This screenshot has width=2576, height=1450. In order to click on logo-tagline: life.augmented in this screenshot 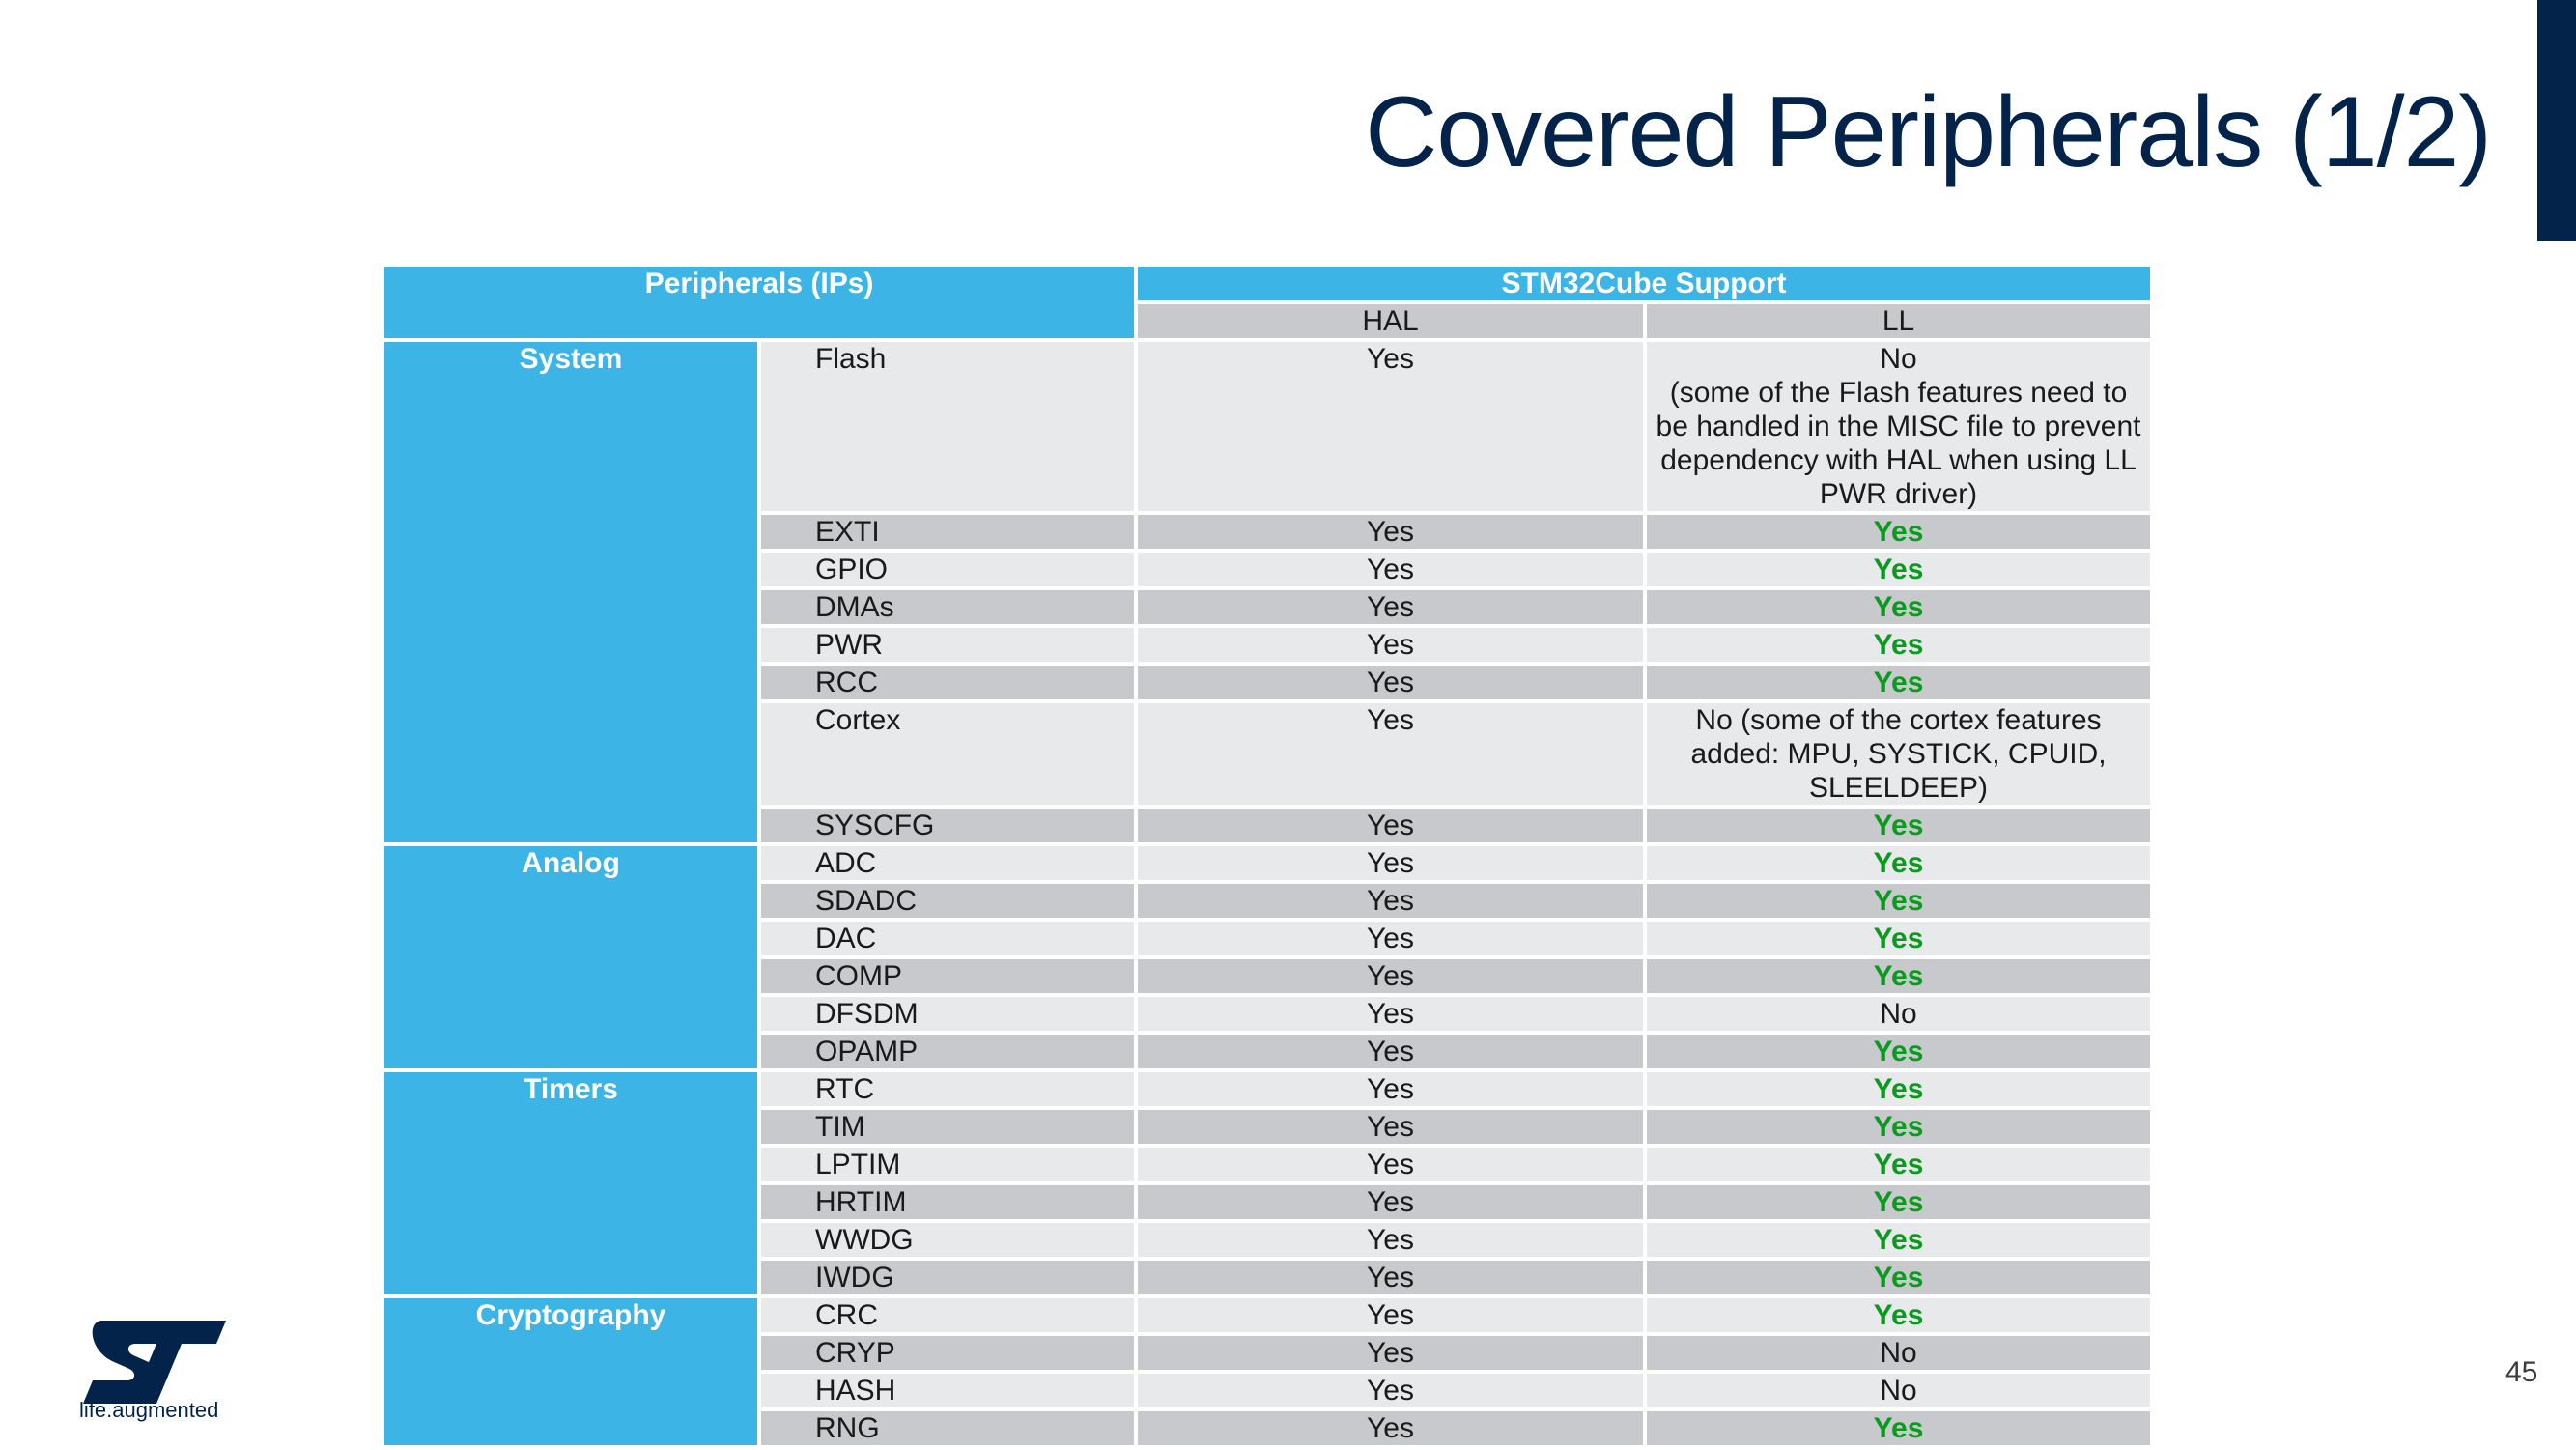, I will do `click(149, 1410)`.